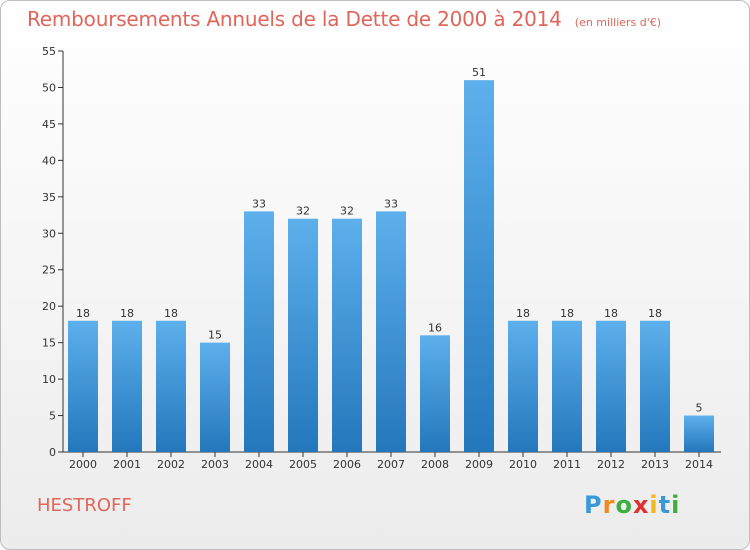  I want to click on data-label: 5, so click(699, 408).